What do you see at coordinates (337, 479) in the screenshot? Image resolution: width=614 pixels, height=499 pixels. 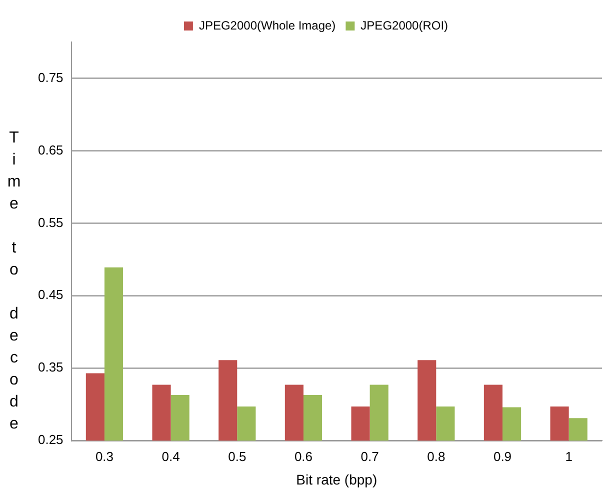 I see `x-axis-title: Bit rate (bpp)` at bounding box center [337, 479].